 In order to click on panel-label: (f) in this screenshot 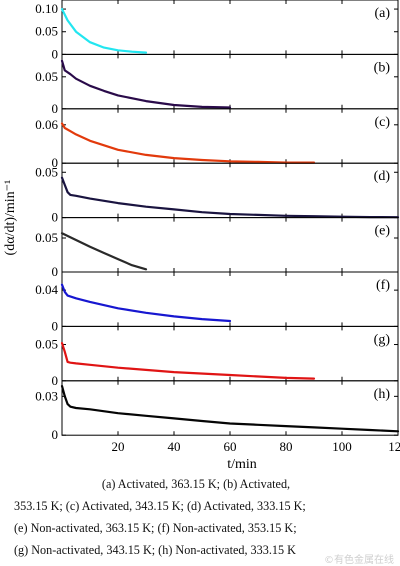, I will do `click(383, 285)`.